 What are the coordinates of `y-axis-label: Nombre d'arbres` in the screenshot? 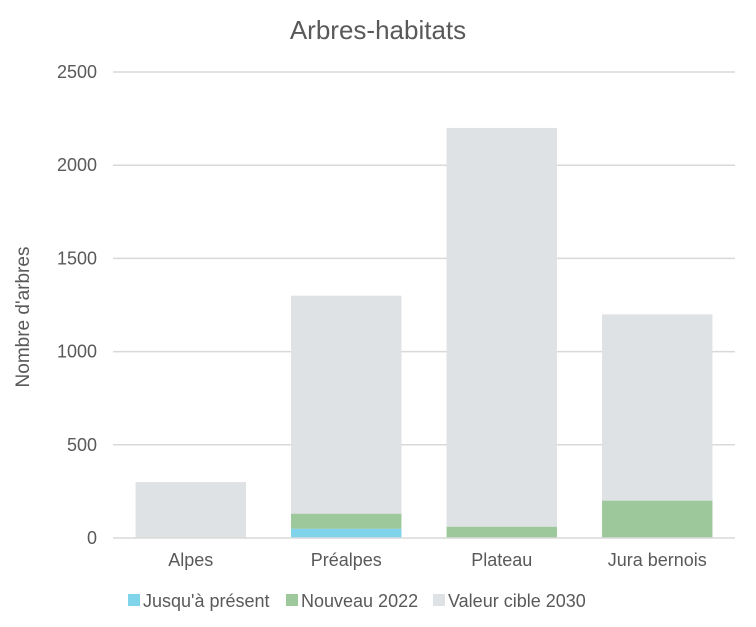 It's located at (23, 317).